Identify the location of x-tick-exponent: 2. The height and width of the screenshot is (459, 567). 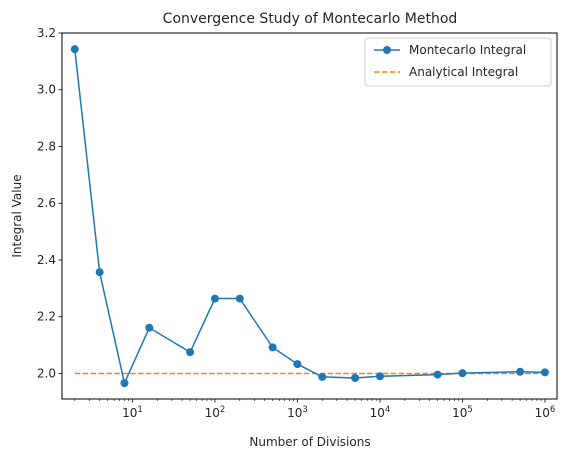
(222, 410).